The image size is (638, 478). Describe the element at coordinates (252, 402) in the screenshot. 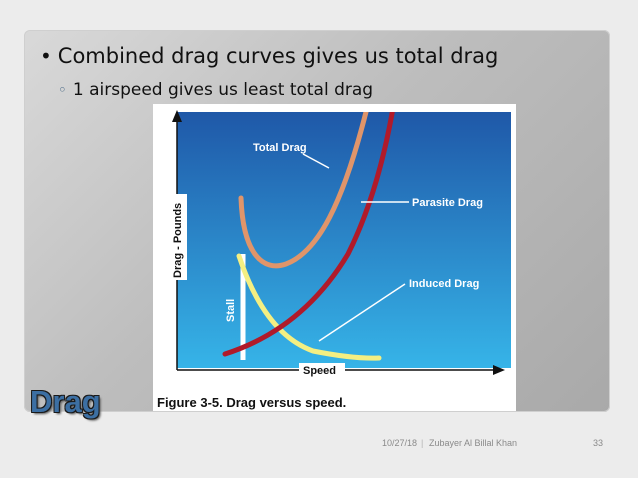

I see `figure-caption: Figure 3-5. Drag versus speed.` at that location.